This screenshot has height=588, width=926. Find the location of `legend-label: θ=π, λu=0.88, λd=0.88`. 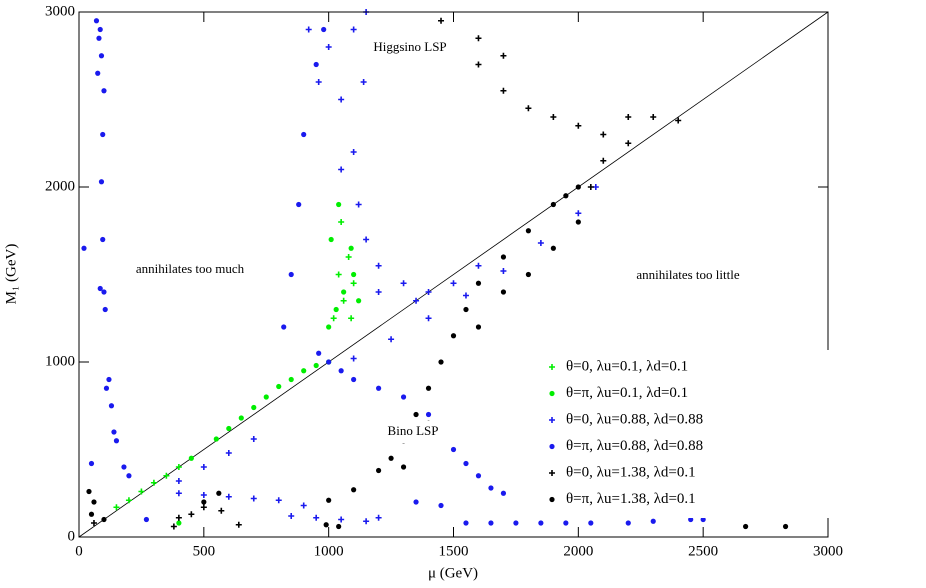

legend-label: θ=π, λu=0.88, λd=0.88 is located at coordinates (634, 446).